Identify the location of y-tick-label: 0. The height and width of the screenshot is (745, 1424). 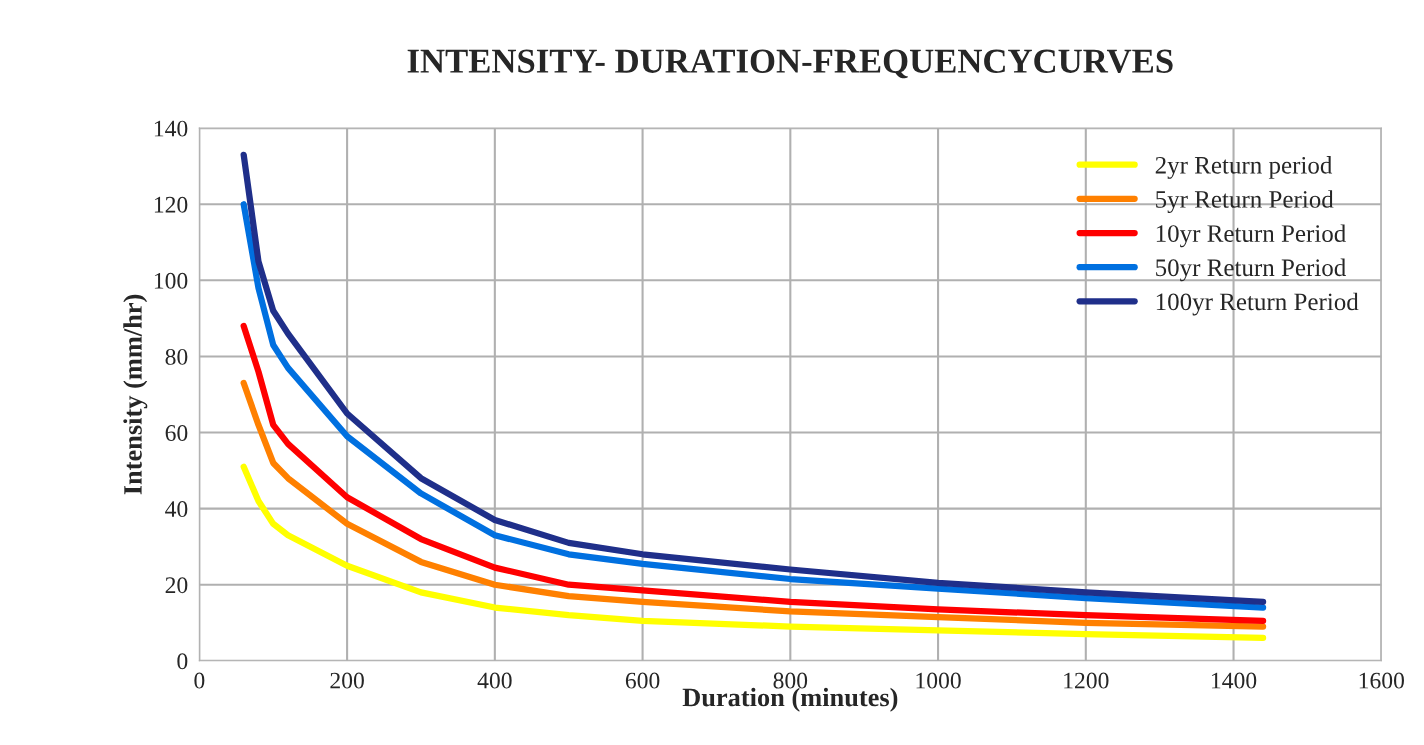
(182, 661).